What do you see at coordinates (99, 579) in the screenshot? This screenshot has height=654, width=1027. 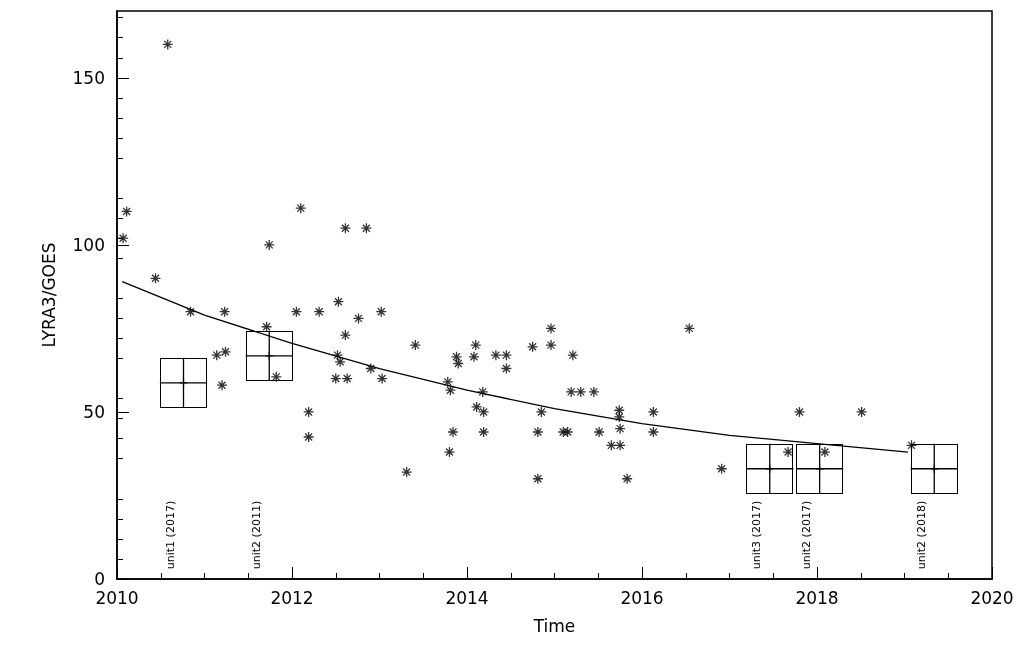 I see `y-tick-label: 0` at bounding box center [99, 579].